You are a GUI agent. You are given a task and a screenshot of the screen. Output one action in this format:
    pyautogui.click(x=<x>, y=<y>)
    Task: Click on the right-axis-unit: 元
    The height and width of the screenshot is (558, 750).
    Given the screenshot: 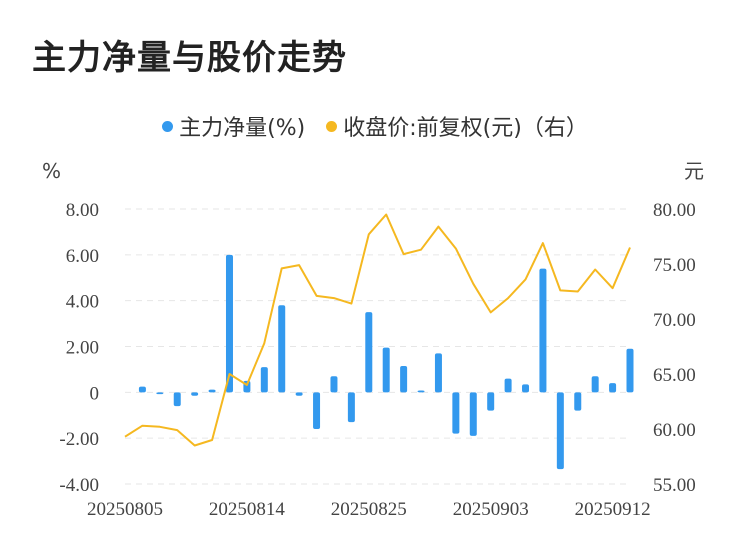 What is the action you would take?
    pyautogui.click(x=694, y=171)
    